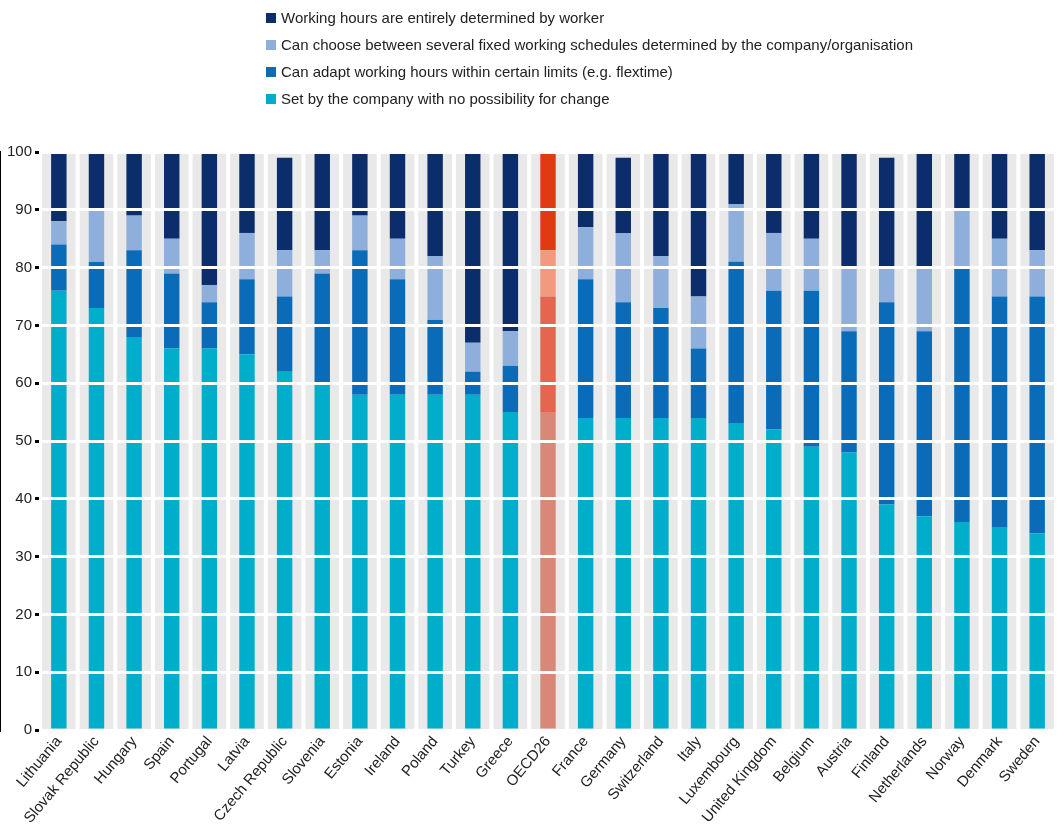 The height and width of the screenshot is (830, 1058). Describe the element at coordinates (24, 440) in the screenshot. I see `y-tick-label: 50` at that location.